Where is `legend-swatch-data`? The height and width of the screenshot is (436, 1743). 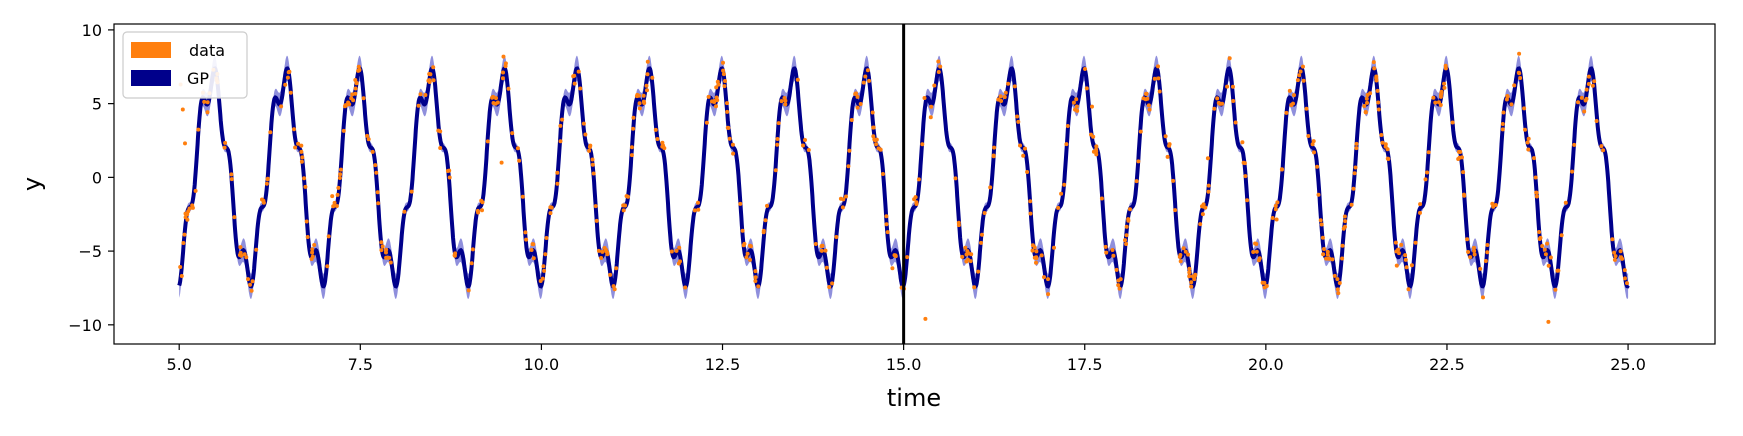
legend-swatch-data is located at coordinates (151, 50).